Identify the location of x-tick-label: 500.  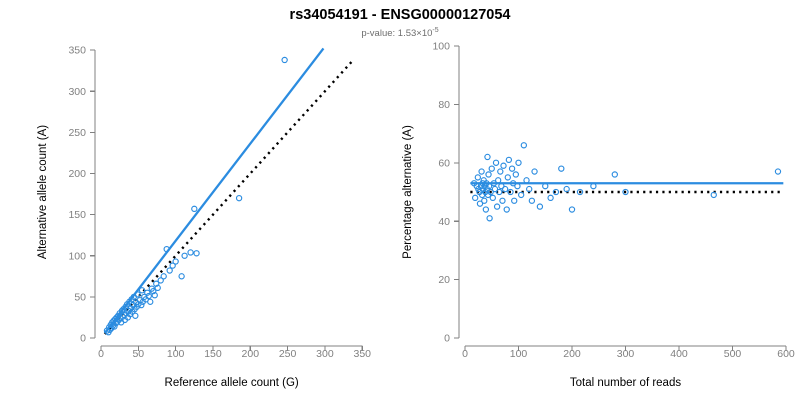
(733, 354).